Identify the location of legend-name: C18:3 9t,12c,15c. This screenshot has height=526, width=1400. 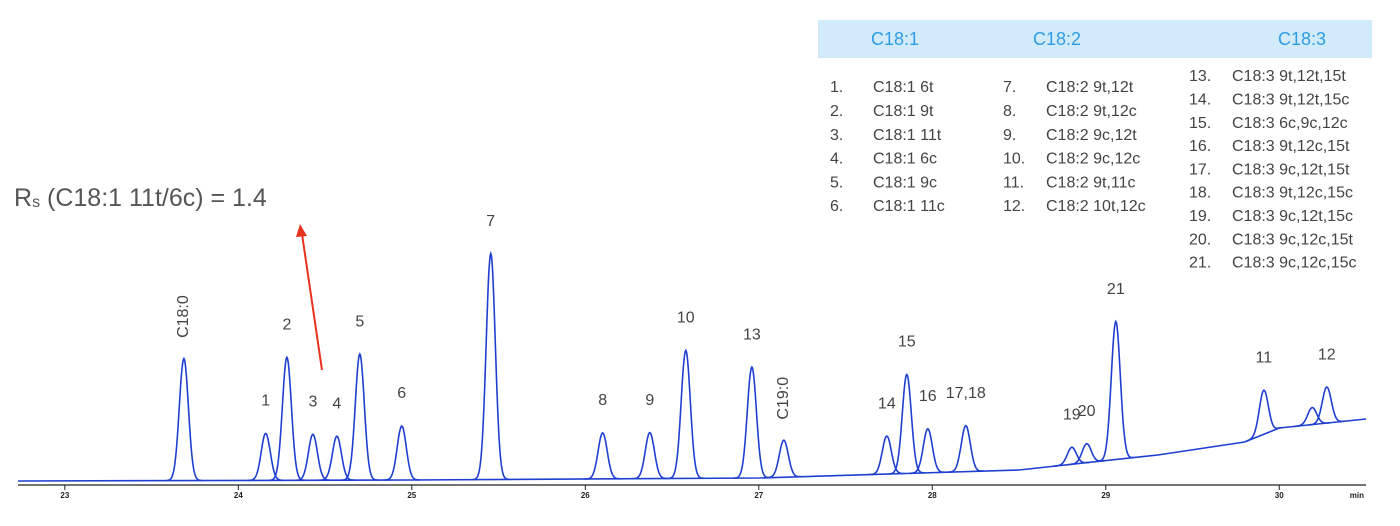
(1292, 193).